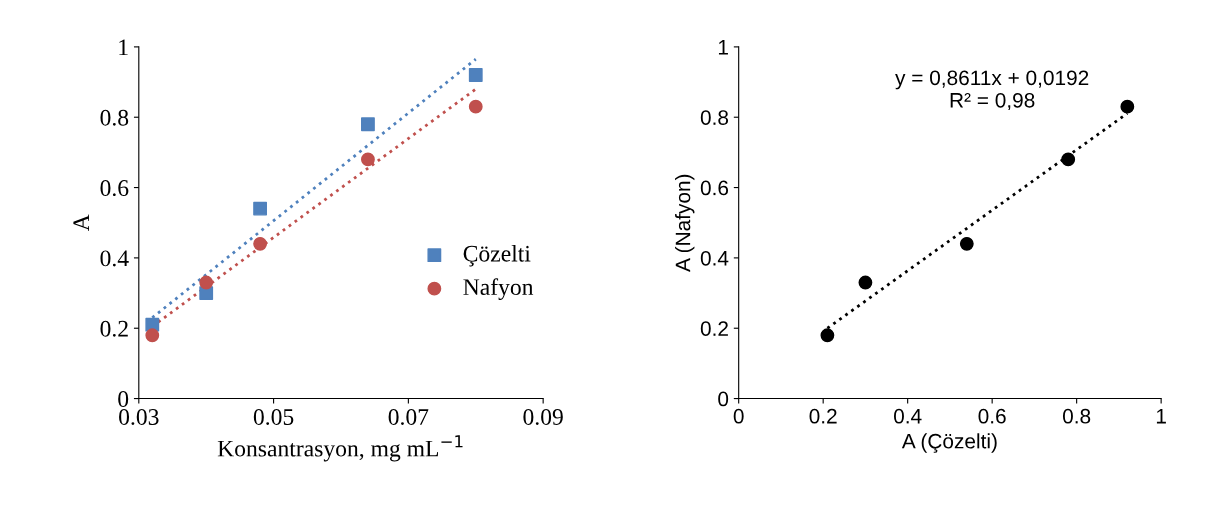 The width and height of the screenshot is (1207, 521). I want to click on x-tick-label: 0.4, so click(908, 416).